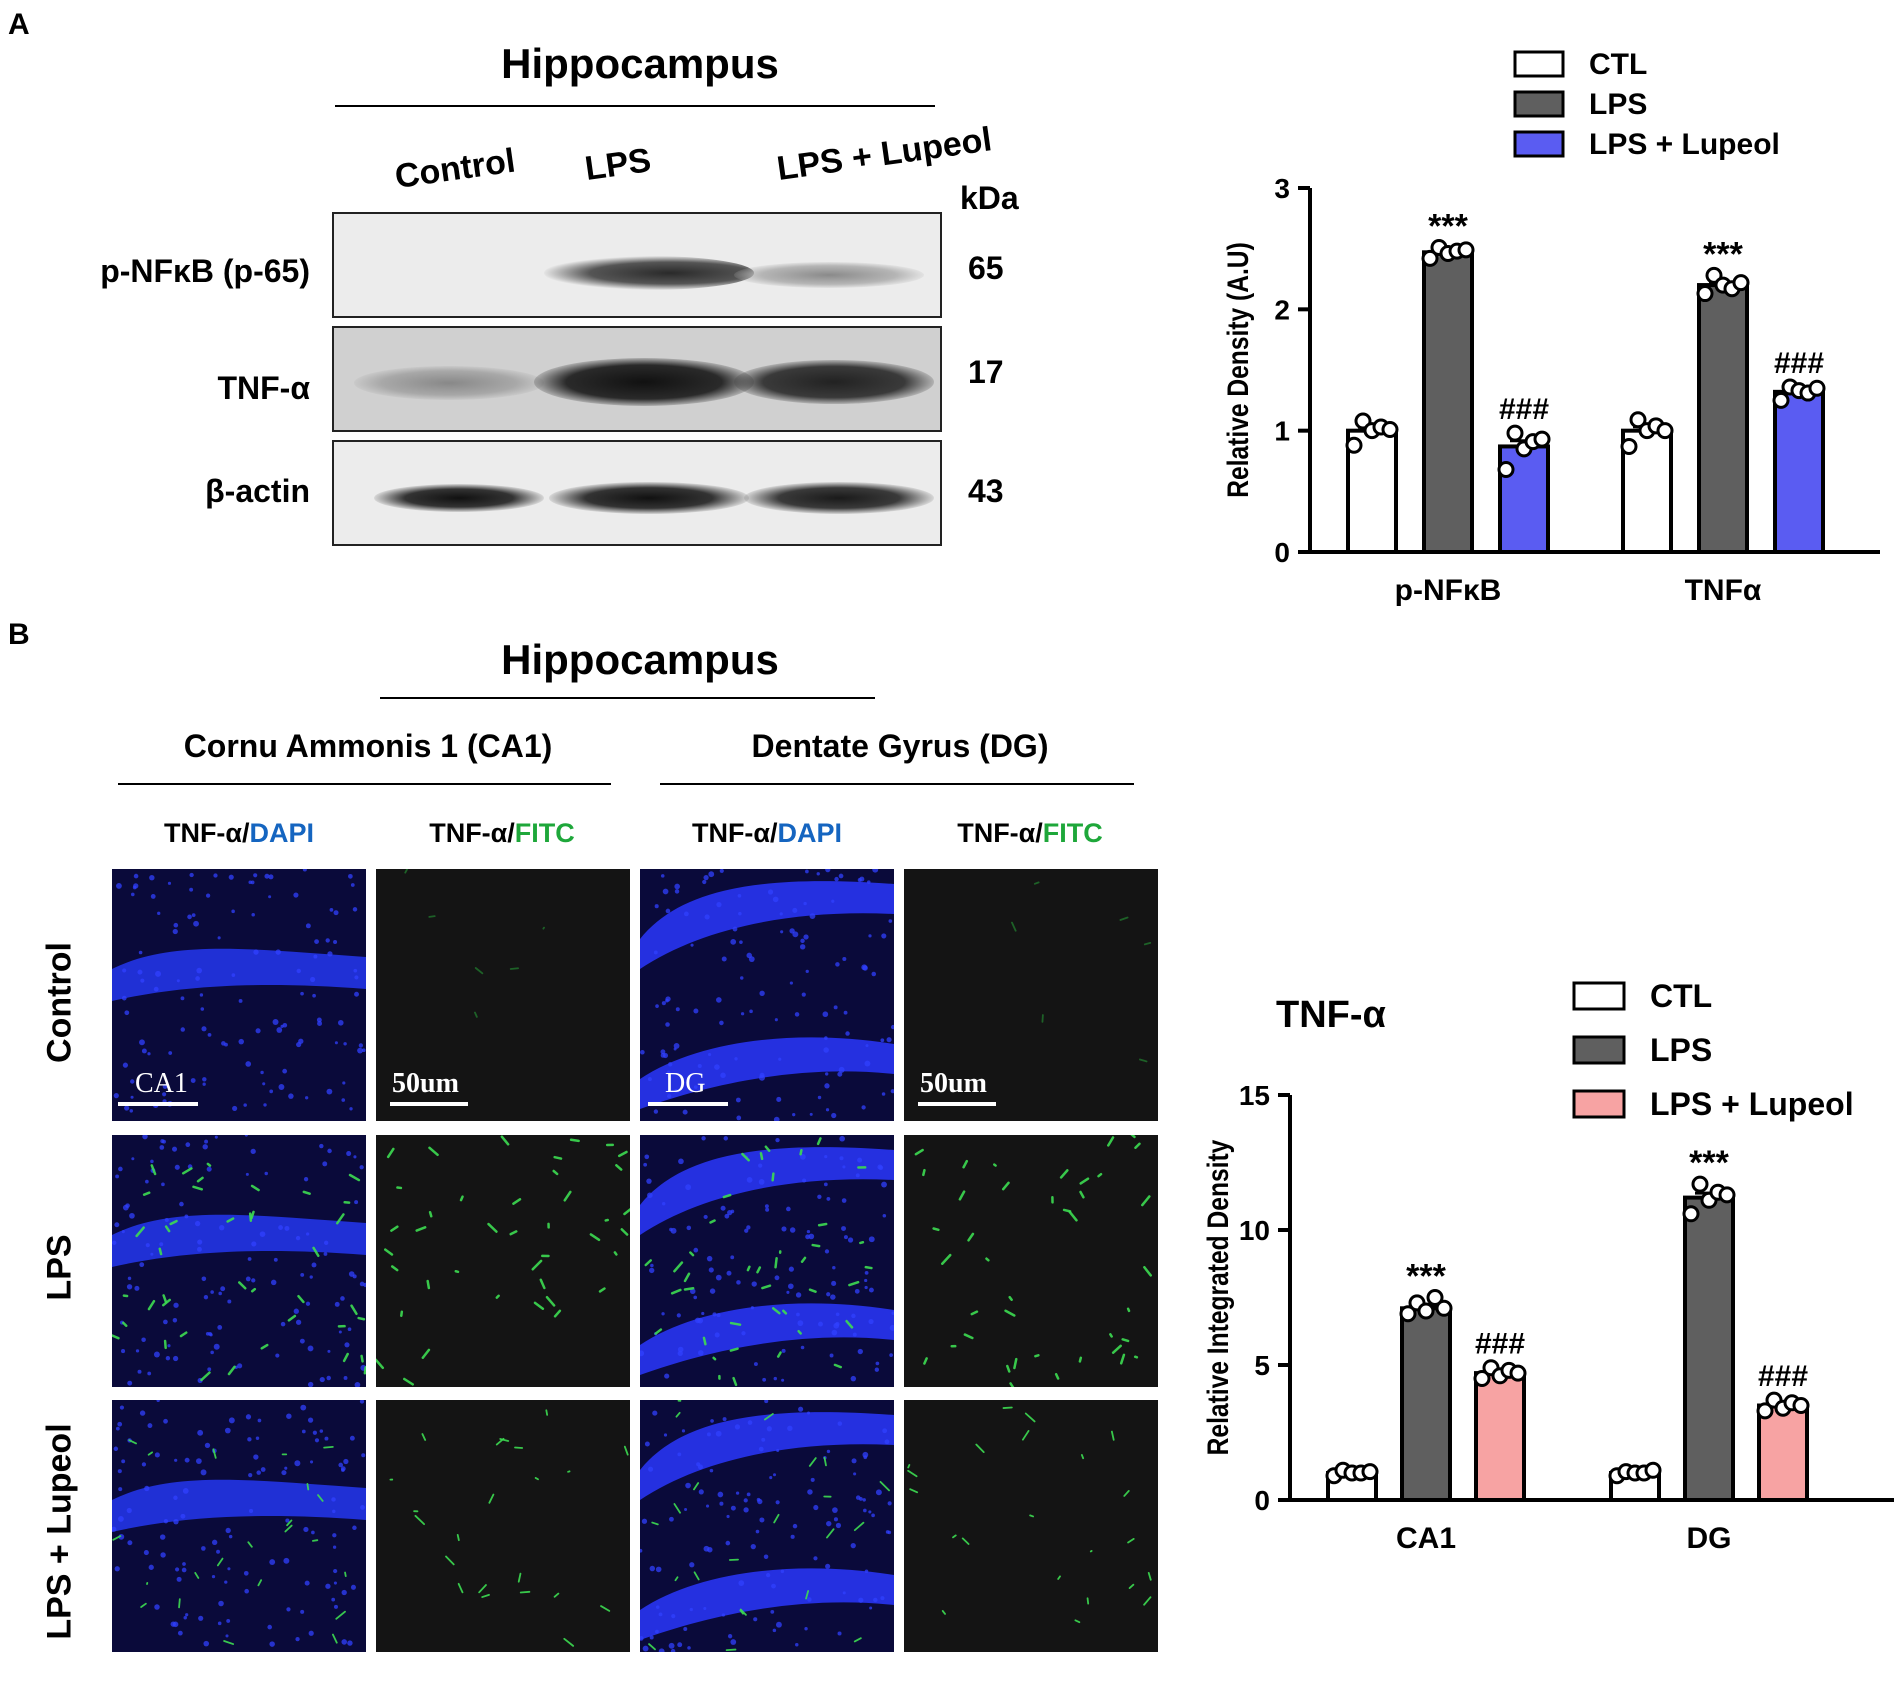 The width and height of the screenshot is (1902, 1692). I want to click on micrograph-drawing, so click(239, 1526).